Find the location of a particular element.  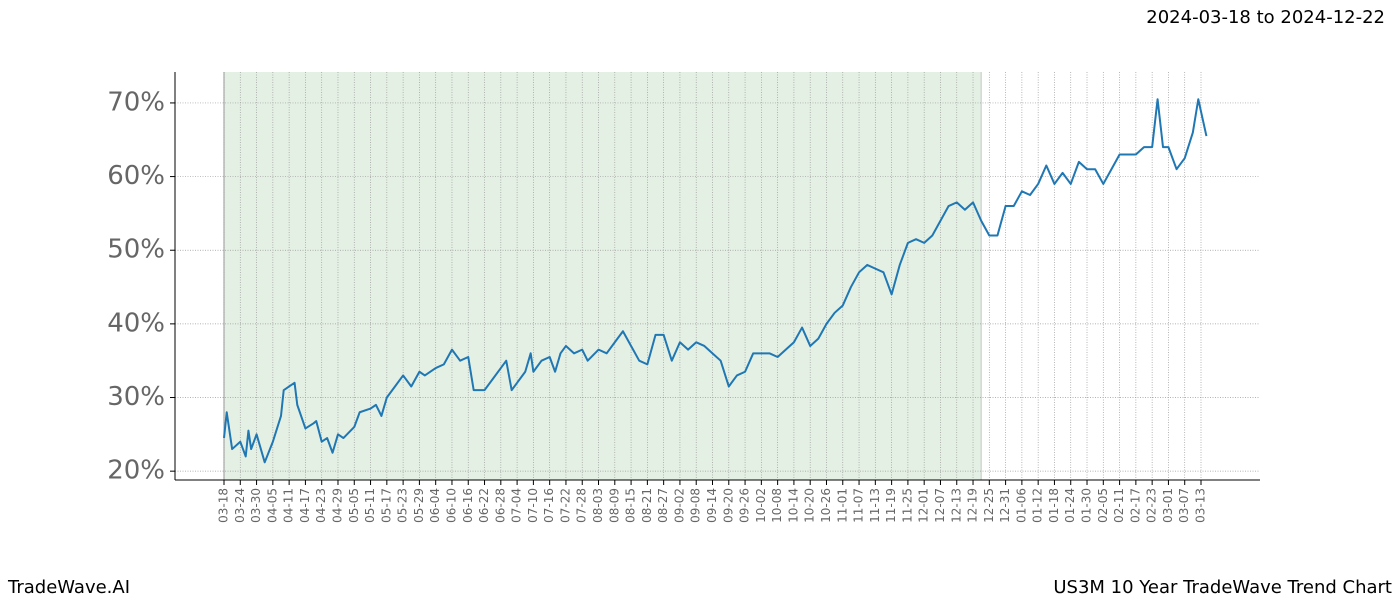

y-tick-label: 60% is located at coordinates (136, 176).